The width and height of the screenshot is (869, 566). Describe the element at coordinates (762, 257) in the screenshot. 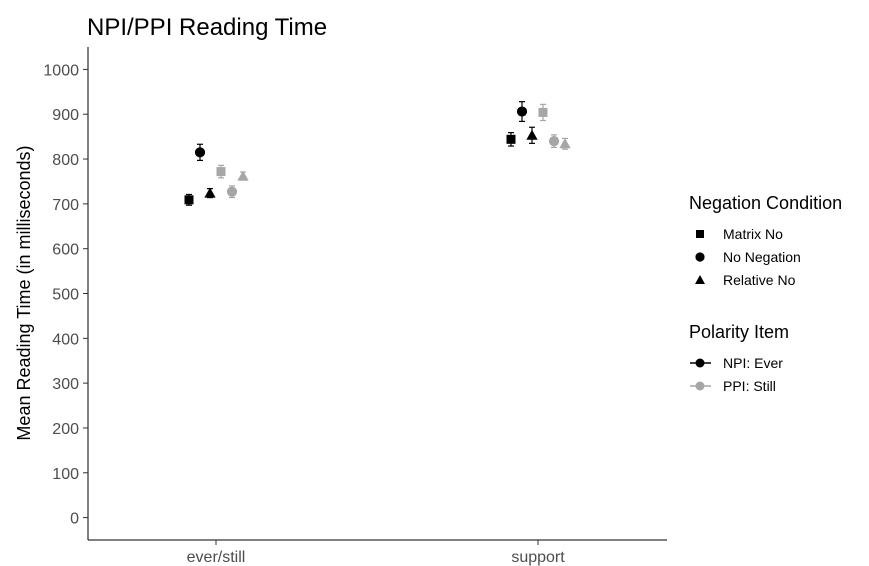

I see `legend-label-no-negation: No Negation` at that location.